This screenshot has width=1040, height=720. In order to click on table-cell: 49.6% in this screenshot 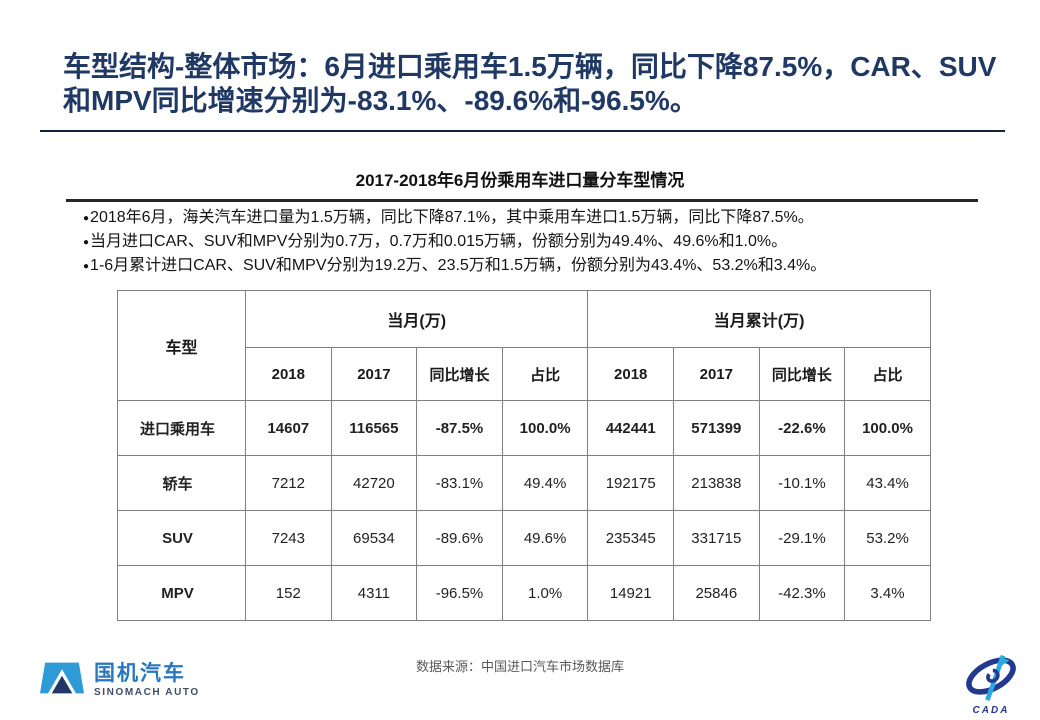, I will do `click(545, 538)`.